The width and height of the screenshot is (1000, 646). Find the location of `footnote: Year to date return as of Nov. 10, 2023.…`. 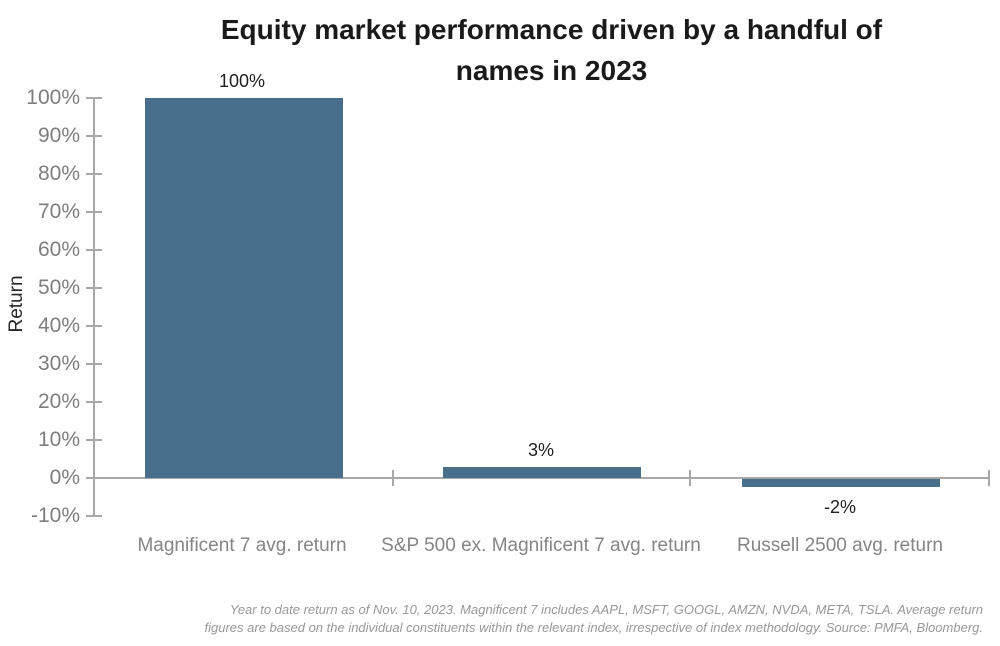

footnote: Year to date return as of Nov. 10, 2023.… is located at coordinates (492, 618).